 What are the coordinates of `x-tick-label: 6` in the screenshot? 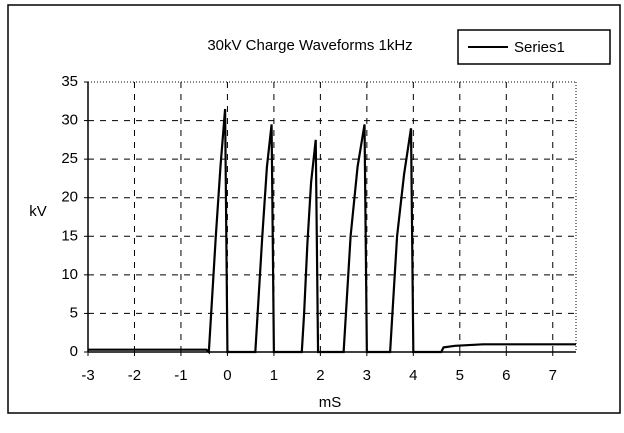 It's located at (506, 375).